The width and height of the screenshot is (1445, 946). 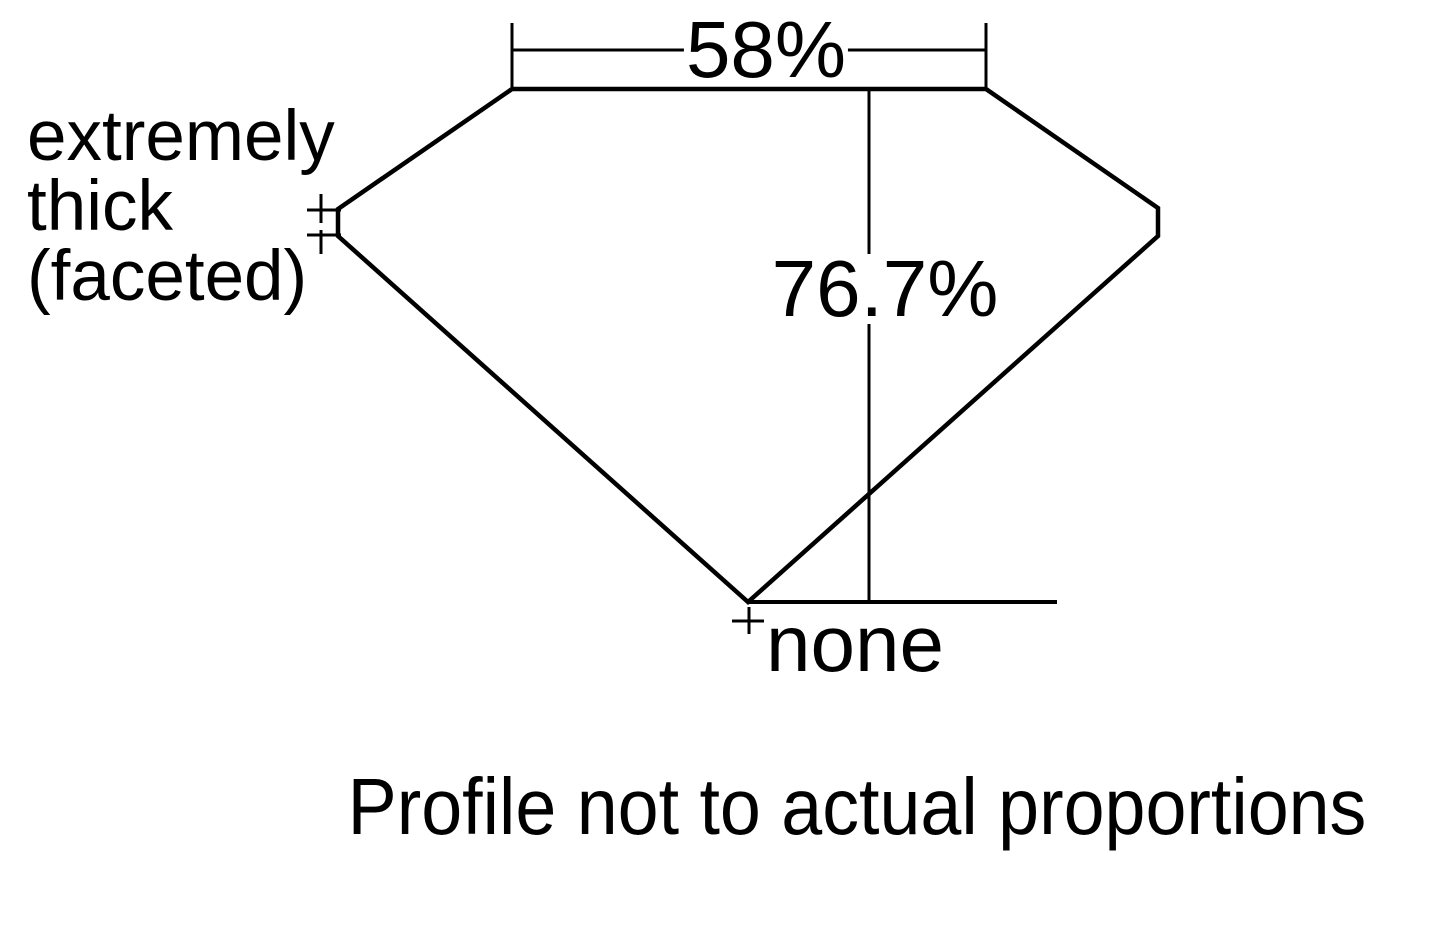 I want to click on depth-percent-label: 76.7%, so click(x=885, y=289).